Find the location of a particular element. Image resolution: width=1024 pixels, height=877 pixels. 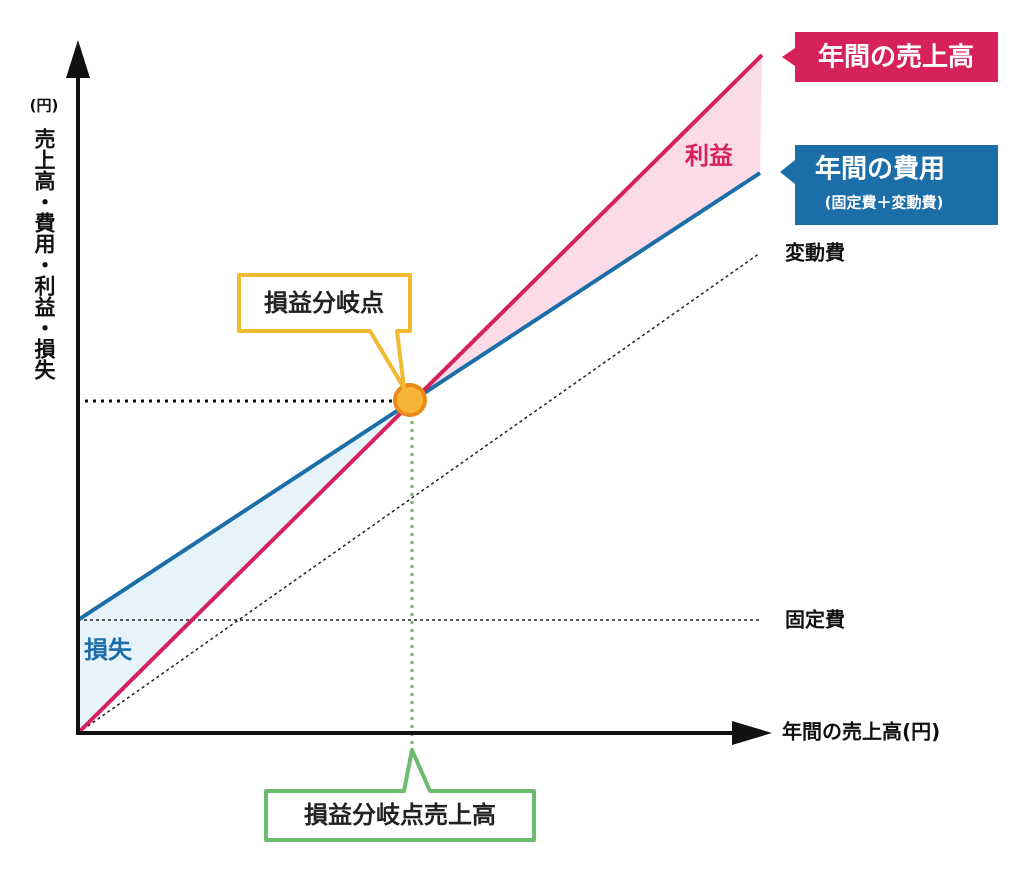

y-axis-label: 売上高・費用・利益・損失 is located at coordinates (44, 254).